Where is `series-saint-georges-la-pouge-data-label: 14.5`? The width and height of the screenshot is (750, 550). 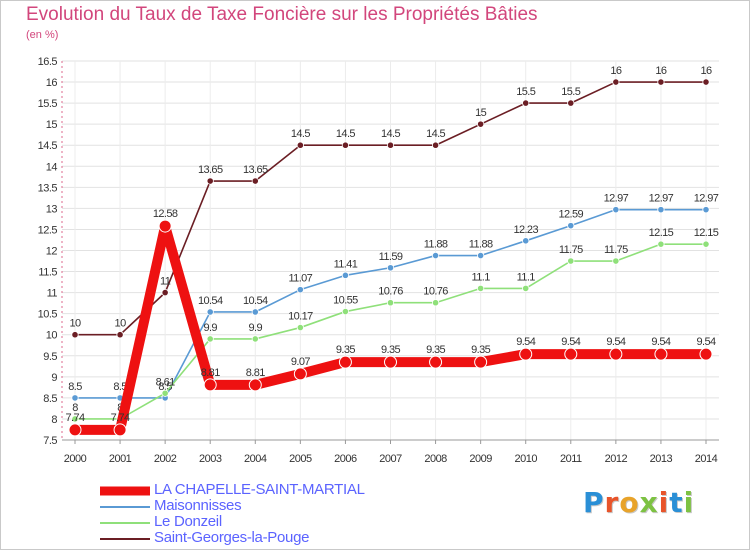 series-saint-georges-la-pouge-data-label: 14.5 is located at coordinates (435, 134).